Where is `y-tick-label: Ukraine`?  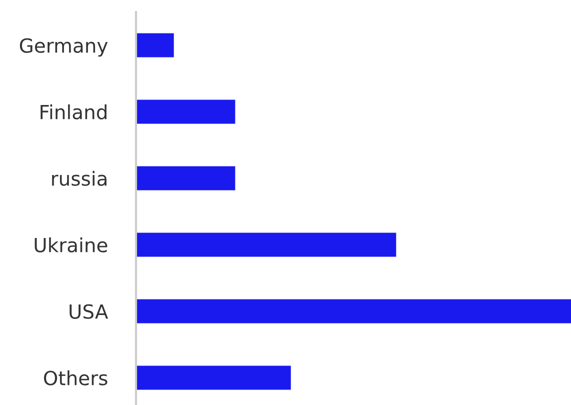 y-tick-label: Ukraine is located at coordinates (71, 244).